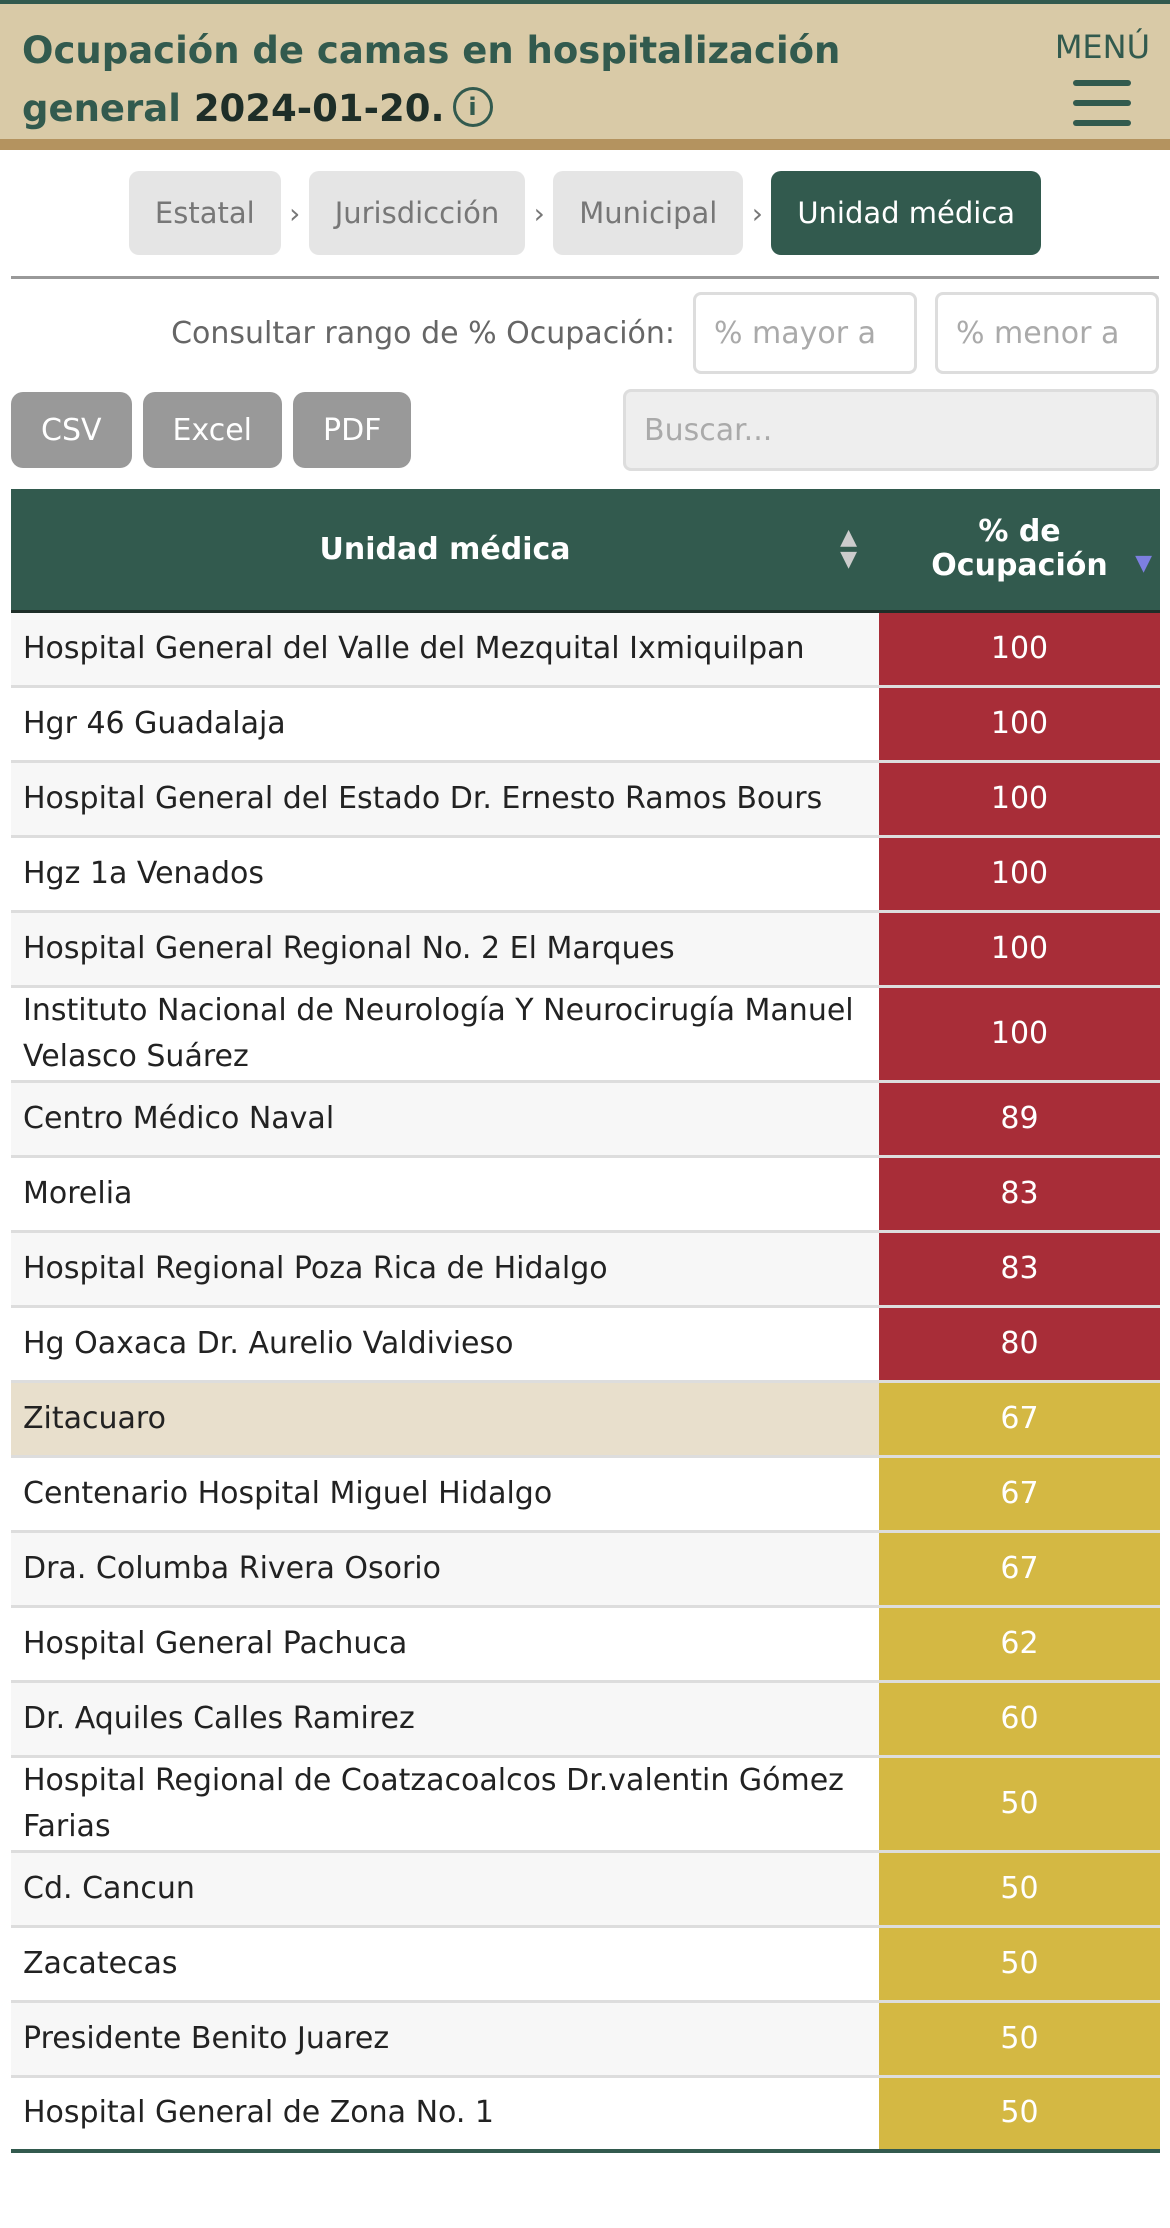 This screenshot has width=1170, height=2228. I want to click on pdf-button: PDF, so click(352, 430).